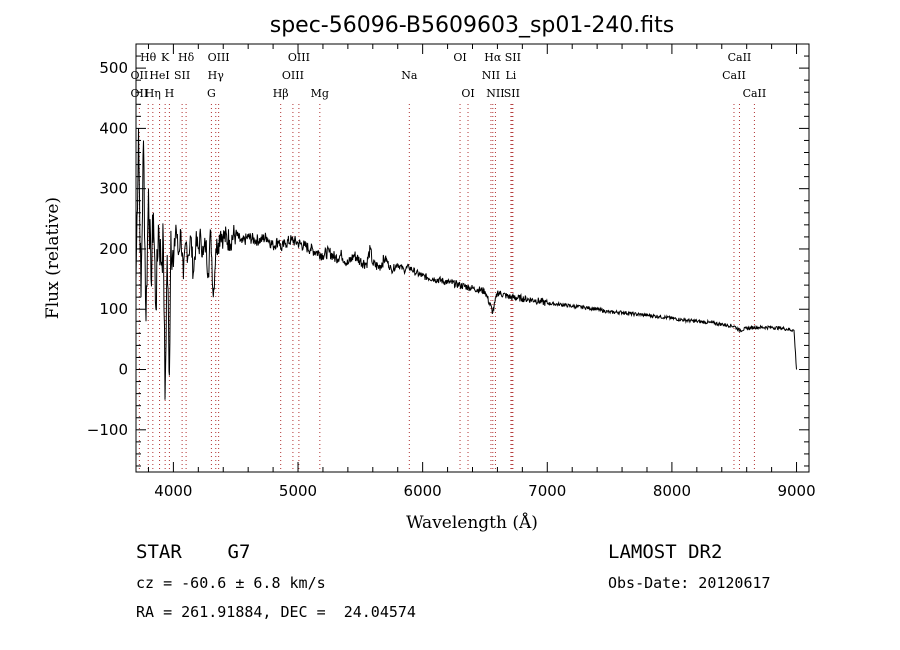 This screenshot has width=900, height=650. I want to click on line-label: Hγ, so click(216, 75).